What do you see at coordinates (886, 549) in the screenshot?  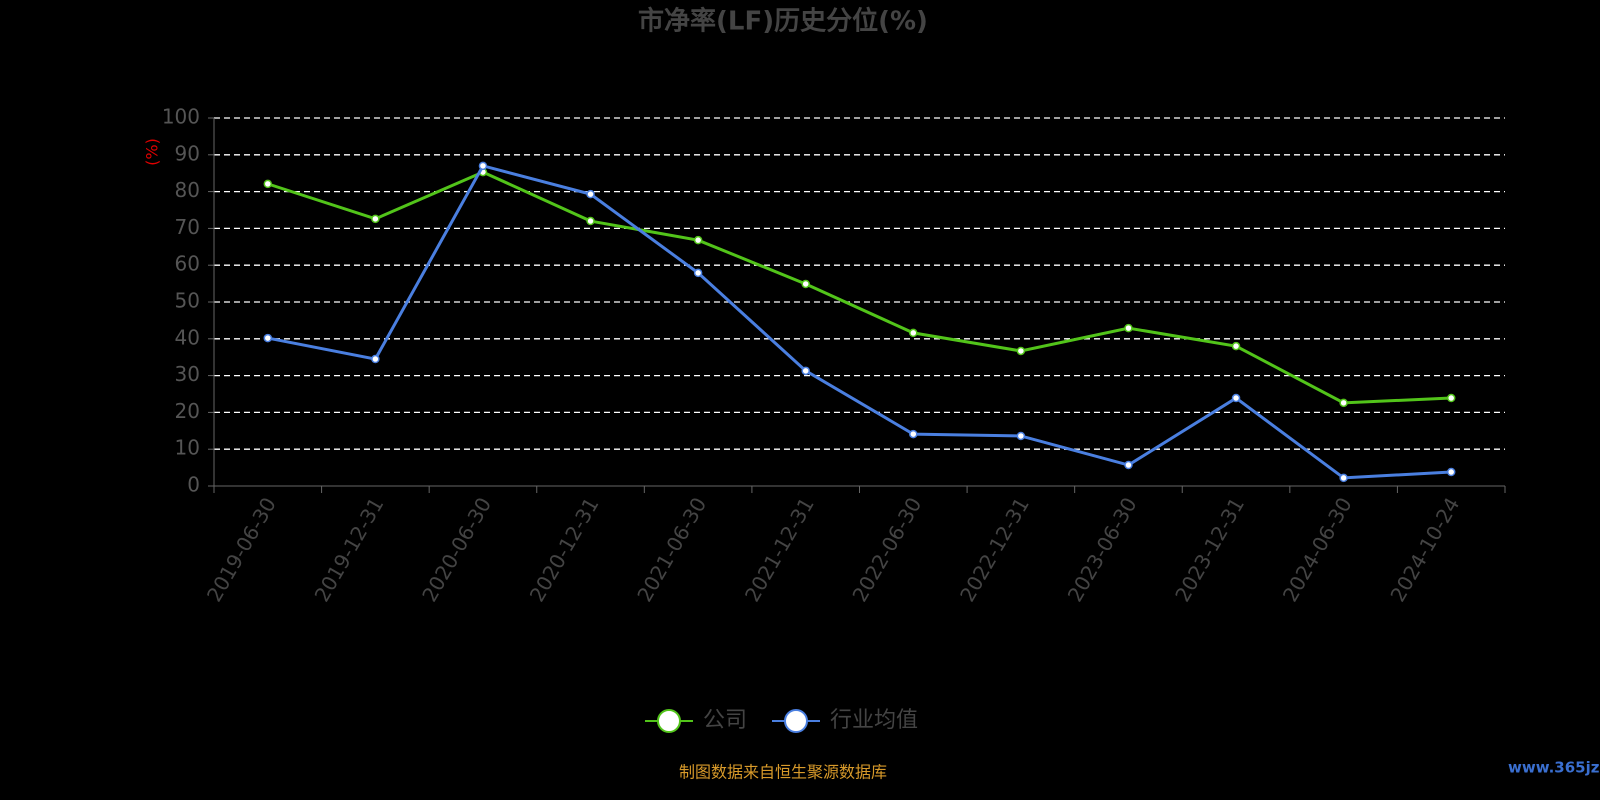 I see `x-tick-label: 2022-06-30` at bounding box center [886, 549].